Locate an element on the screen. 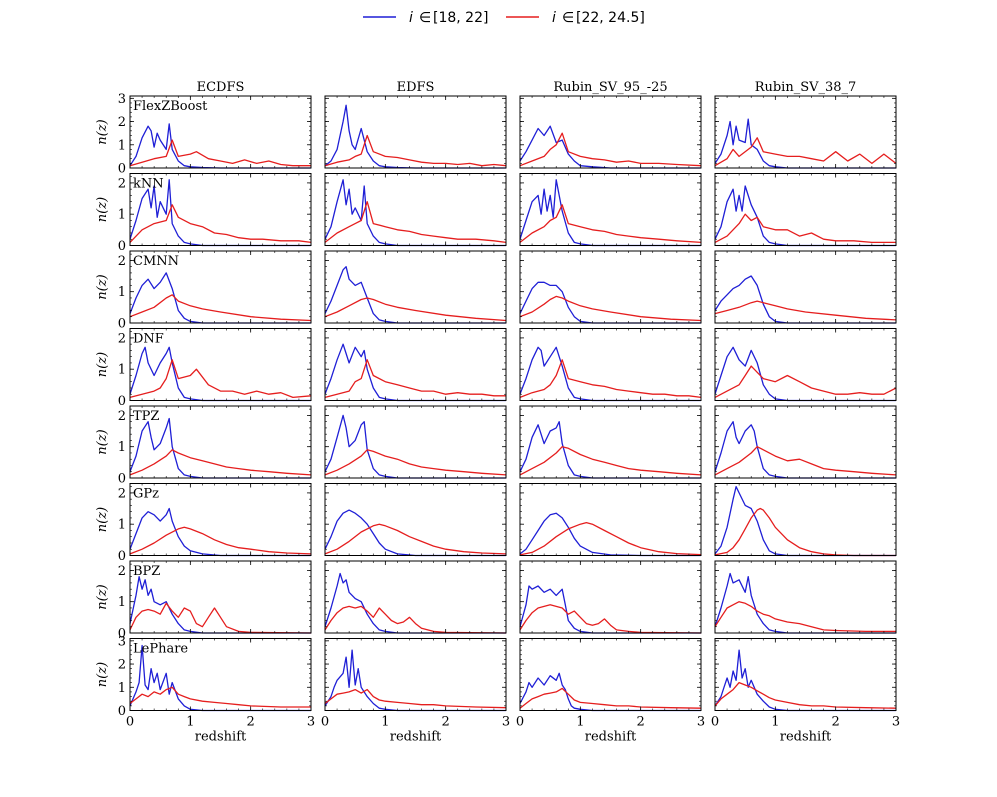  panel-cmnn-ecdfs: 0 1 2 CMNN is located at coordinates (215, 291).